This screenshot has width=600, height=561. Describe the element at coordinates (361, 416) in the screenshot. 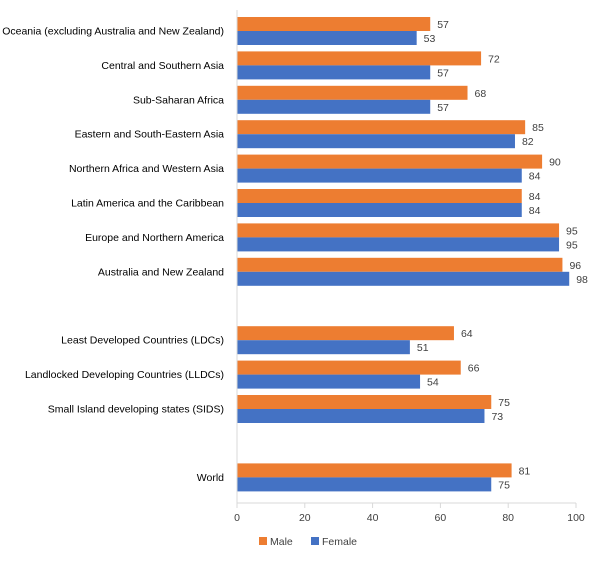

I see `bar-female-small-island-developing-states-sids` at that location.